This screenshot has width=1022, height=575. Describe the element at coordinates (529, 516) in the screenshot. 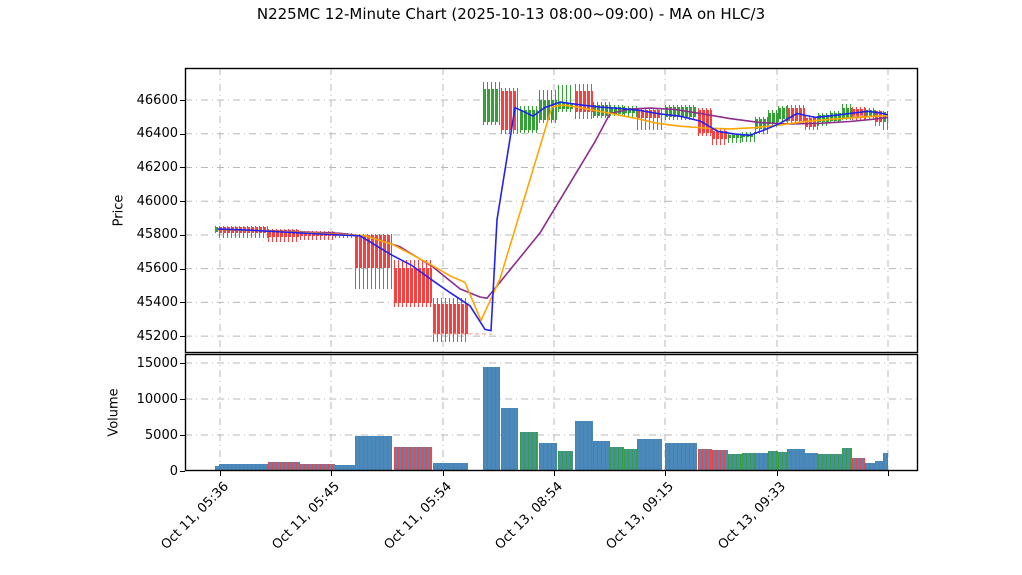

I see `x-tick-label: Oct 13, 08:54` at that location.